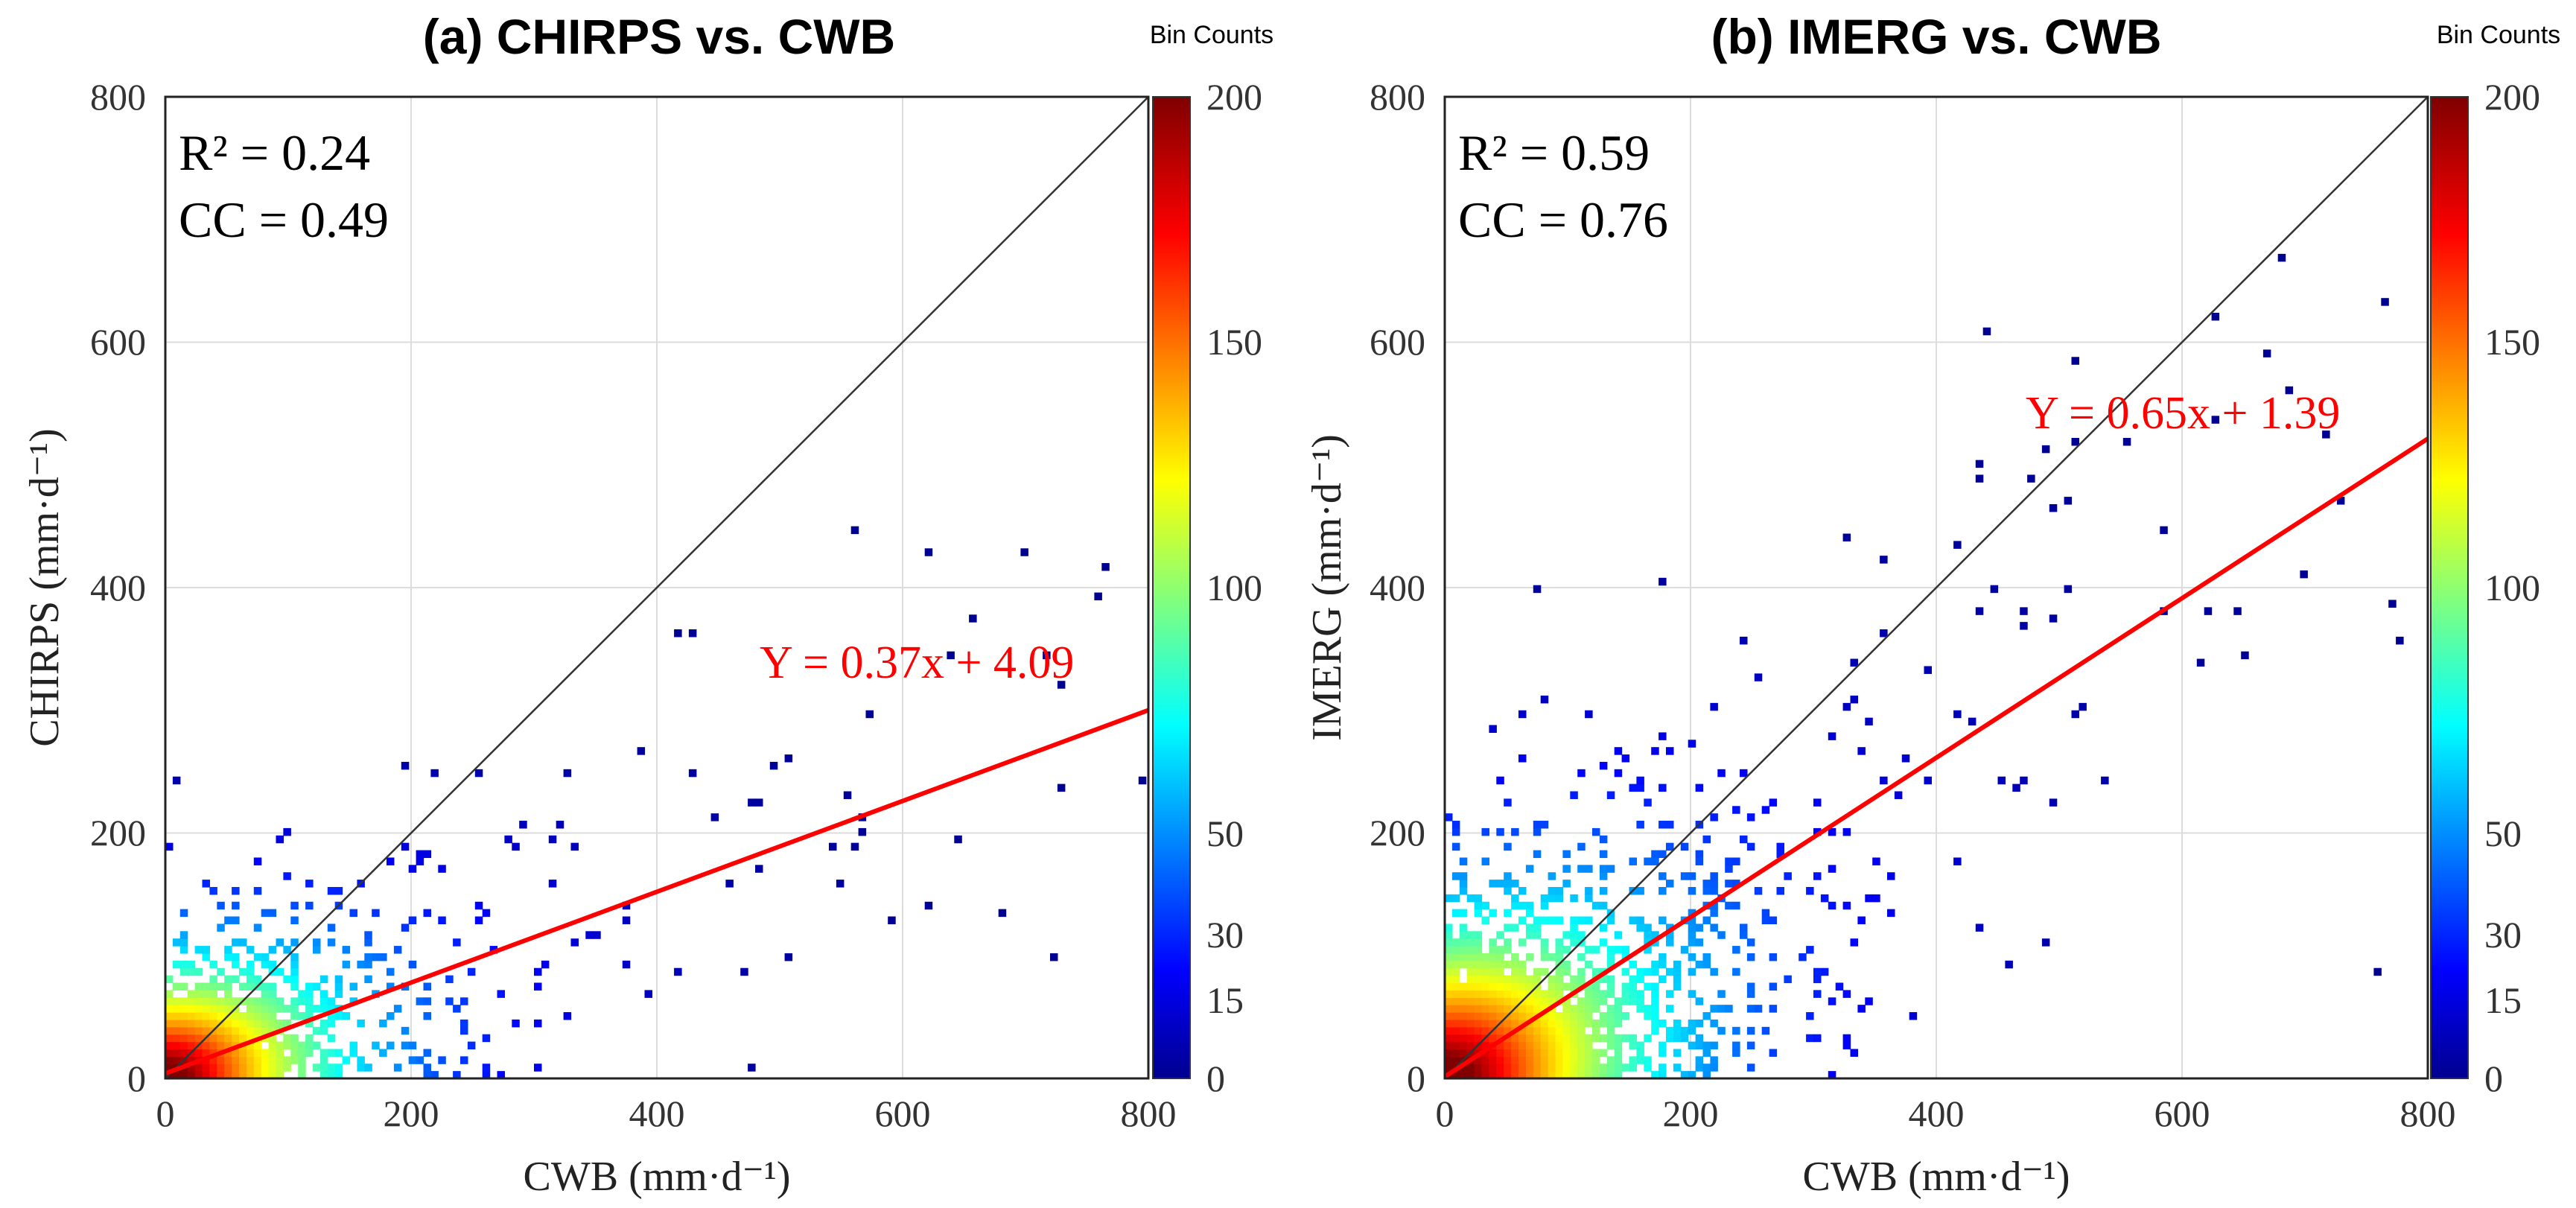 The width and height of the screenshot is (2576, 1208). Describe the element at coordinates (1397, 832) in the screenshot. I see `y-tick-label: 200` at that location.